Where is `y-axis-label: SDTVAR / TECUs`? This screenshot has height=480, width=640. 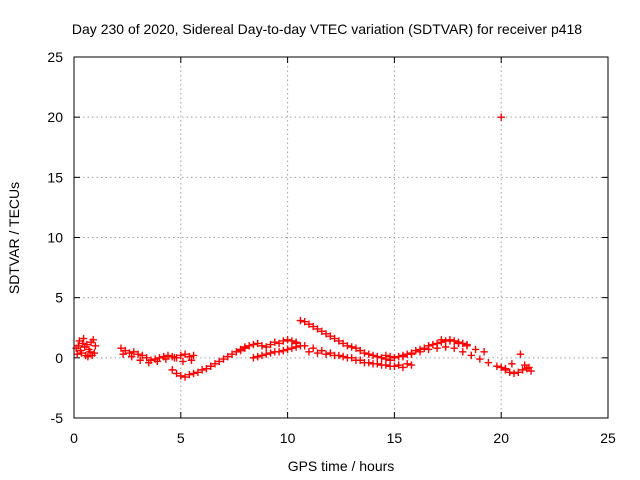
y-axis-label: SDTVAR / TECUs is located at coordinates (14, 238).